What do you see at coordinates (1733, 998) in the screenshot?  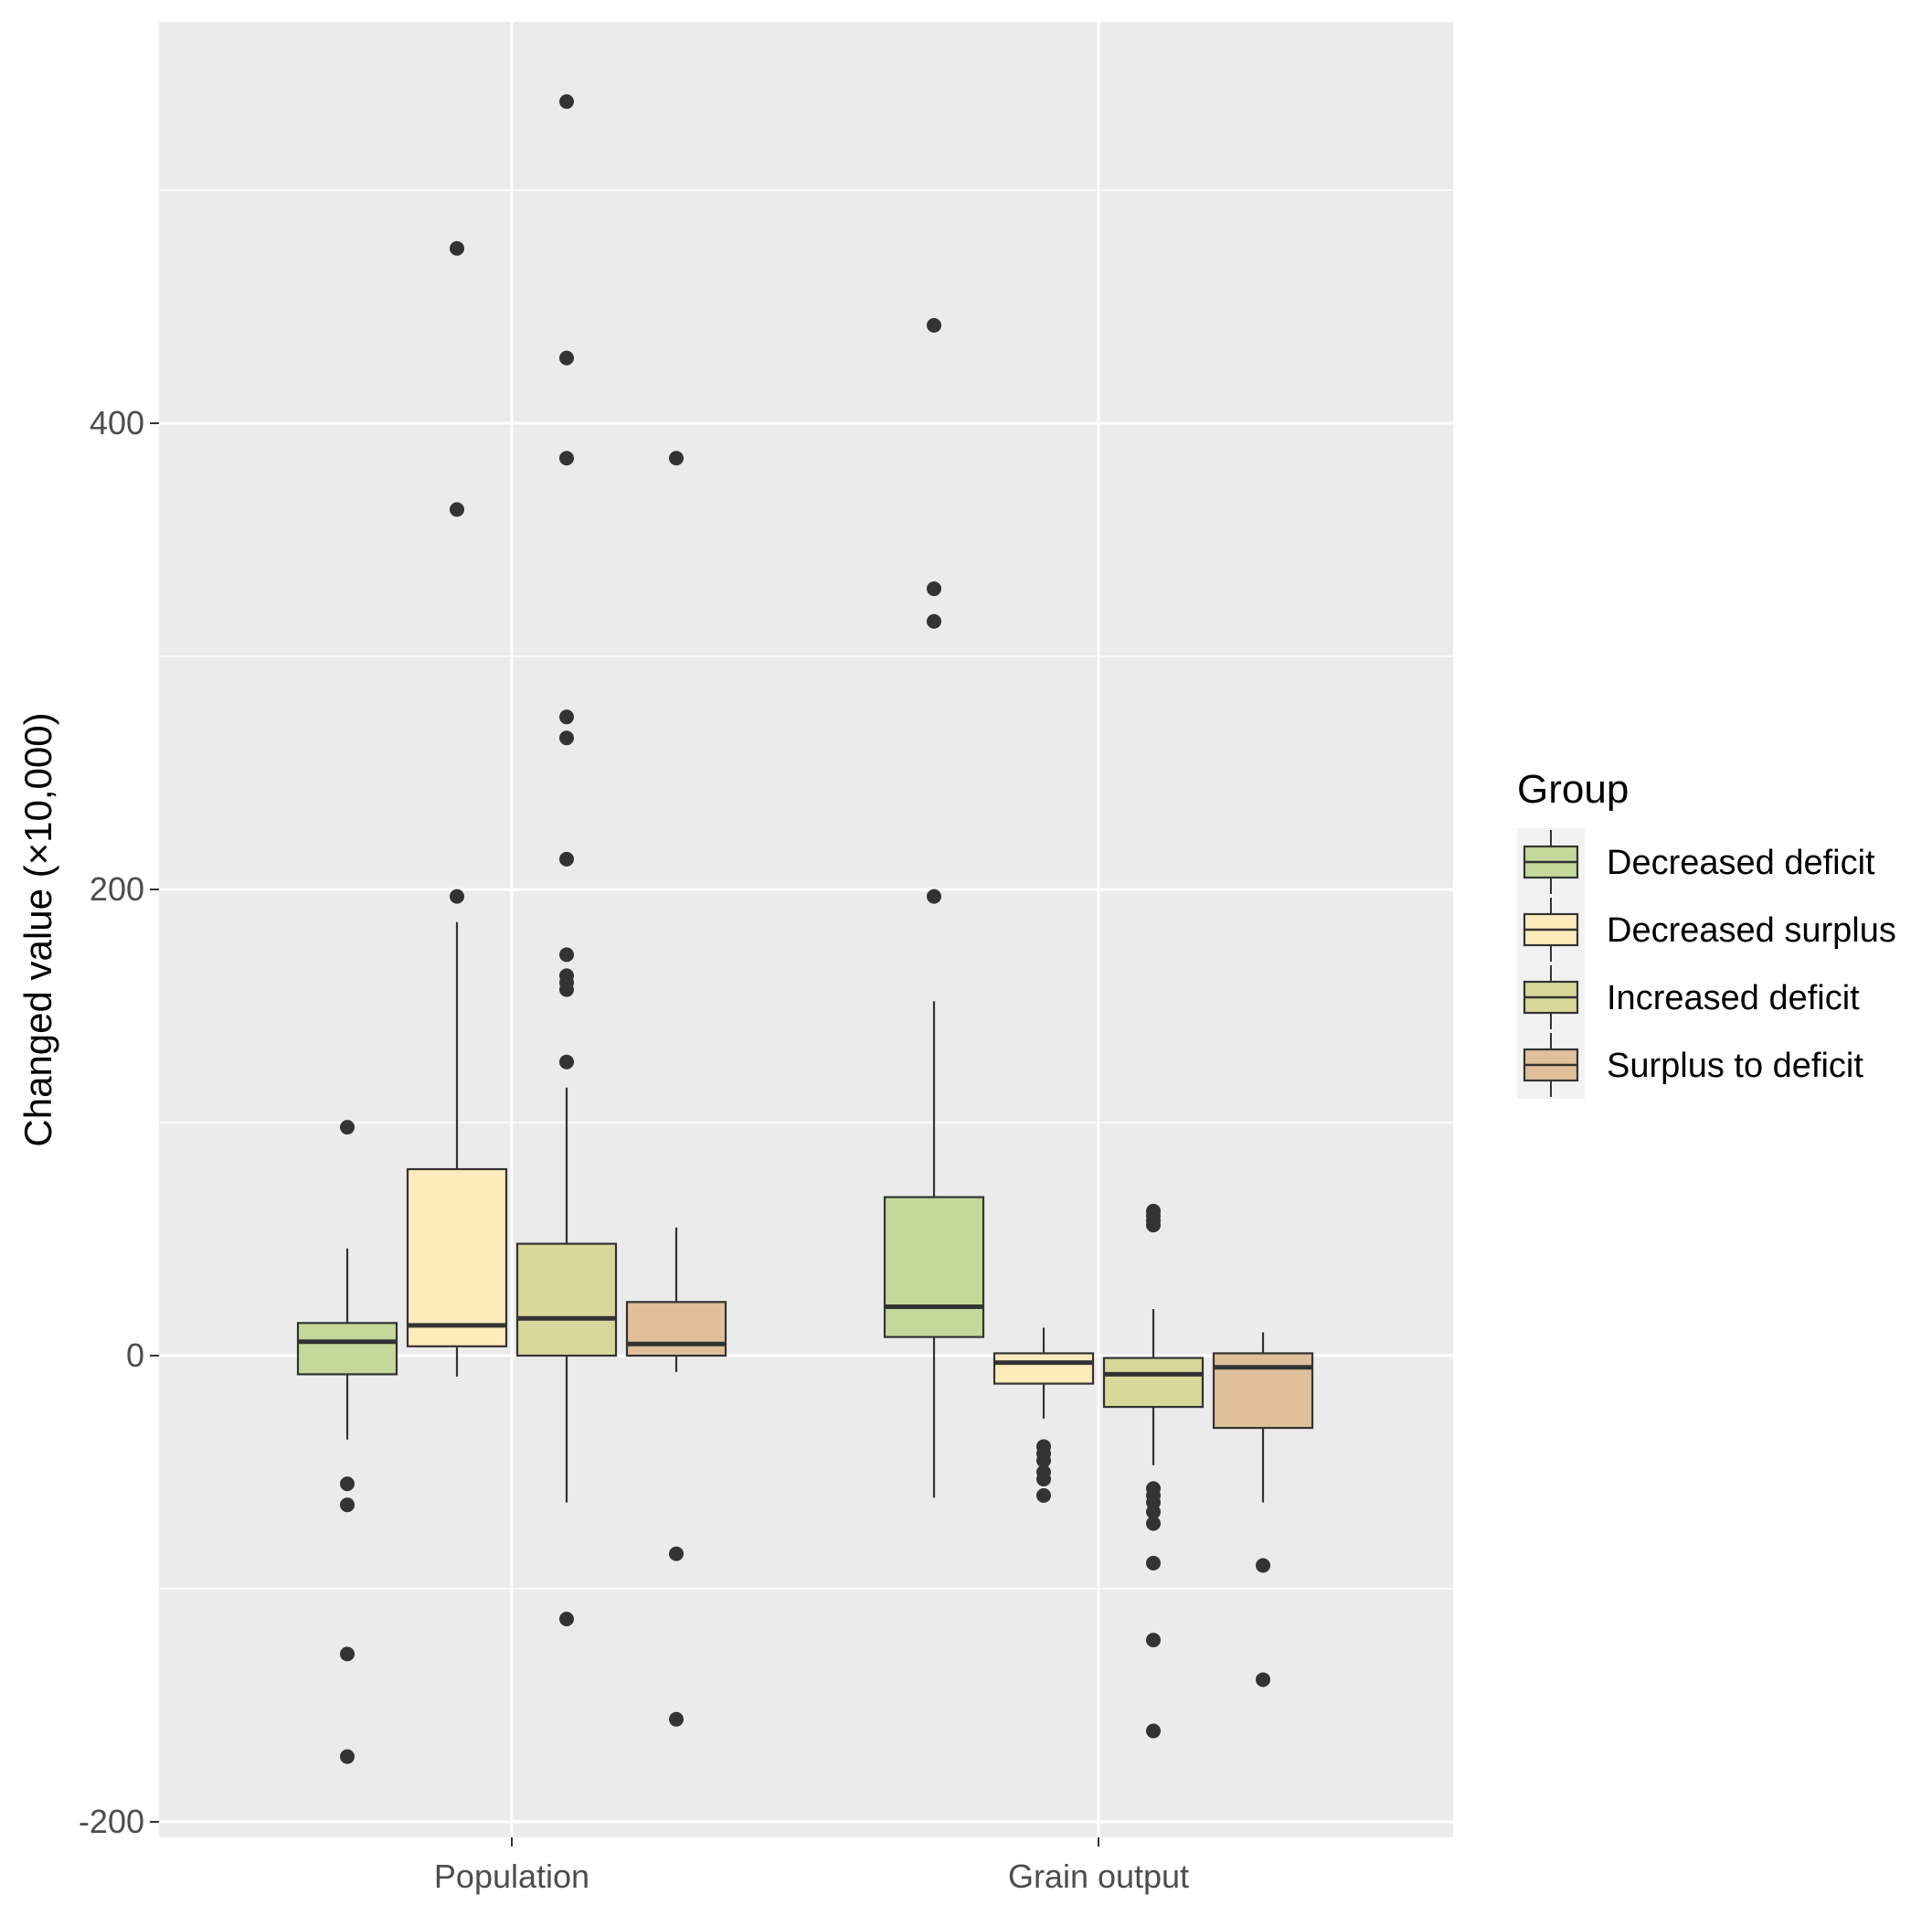 I see `legend-label: Increased deficit` at bounding box center [1733, 998].